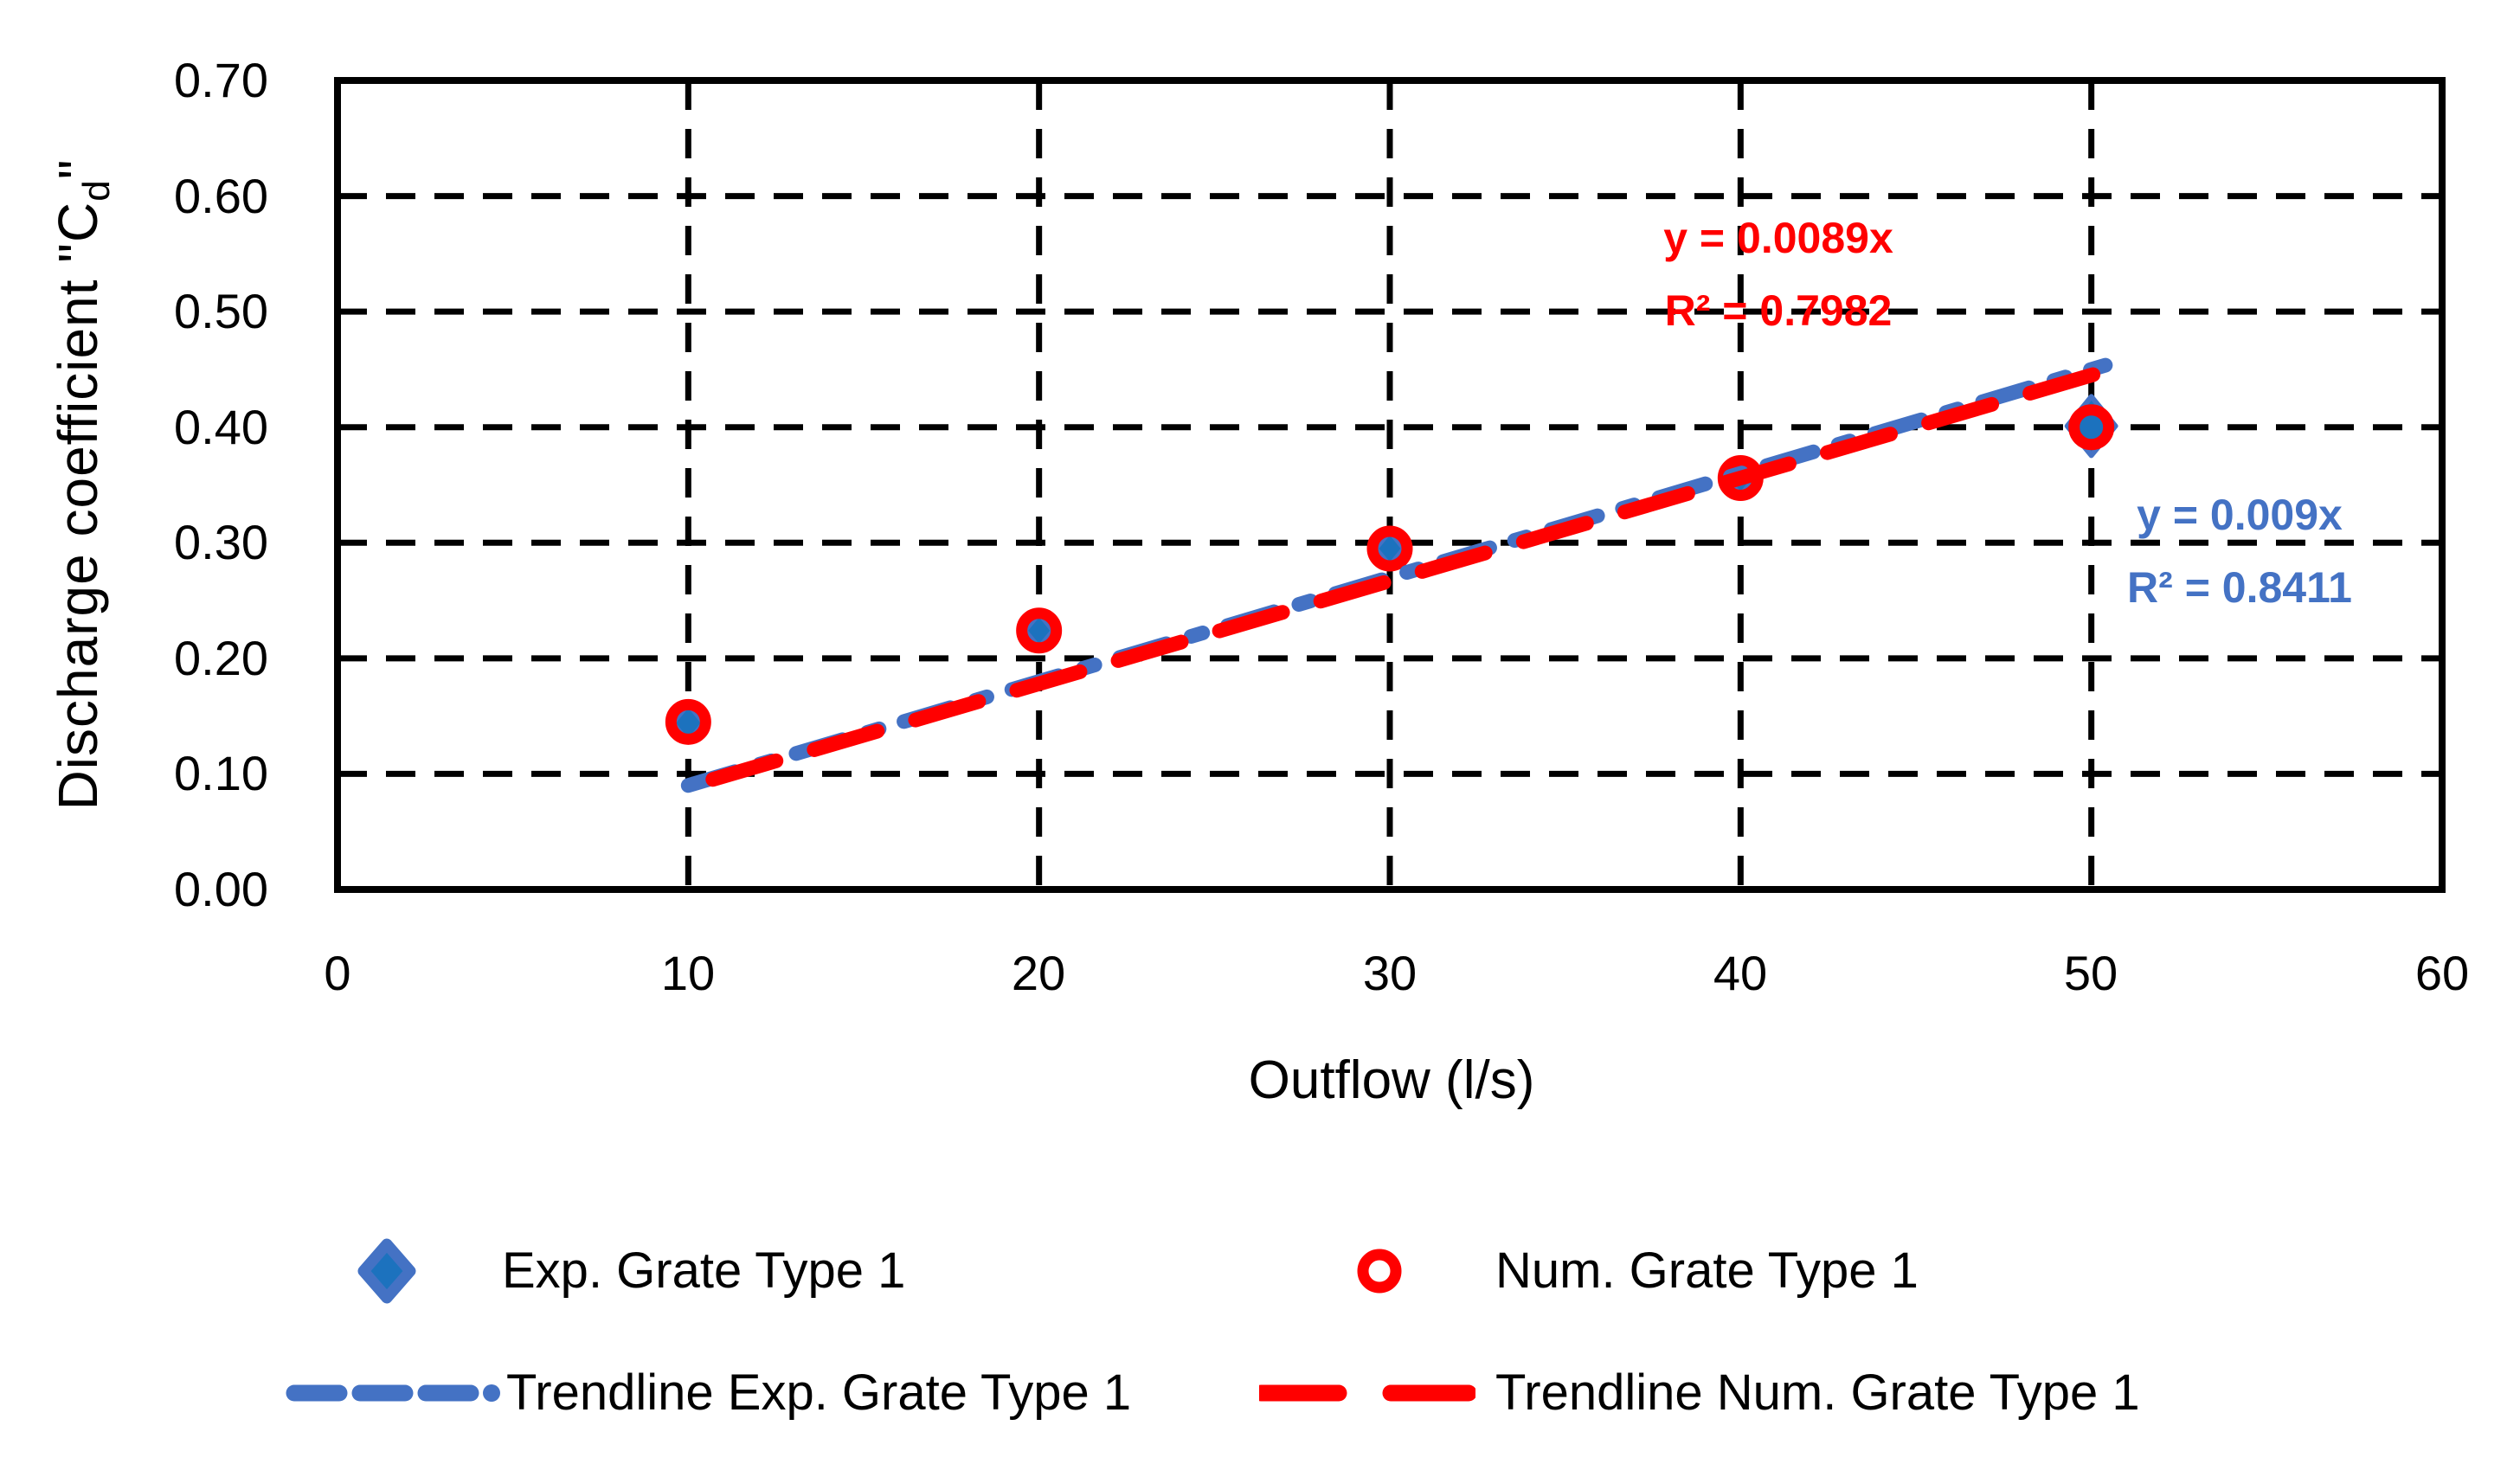  Describe the element at coordinates (1707, 1270) in the screenshot. I see `legend-label-num: Num. Grate Type 1` at that location.